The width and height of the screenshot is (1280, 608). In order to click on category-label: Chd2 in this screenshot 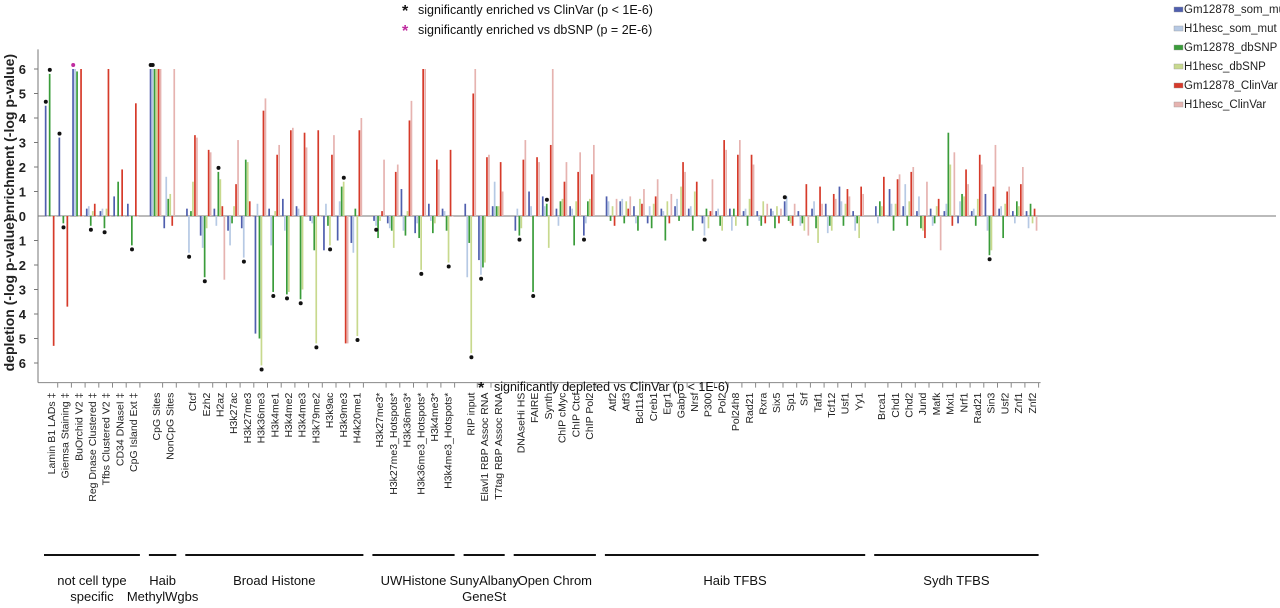, I will do `click(910, 404)`.